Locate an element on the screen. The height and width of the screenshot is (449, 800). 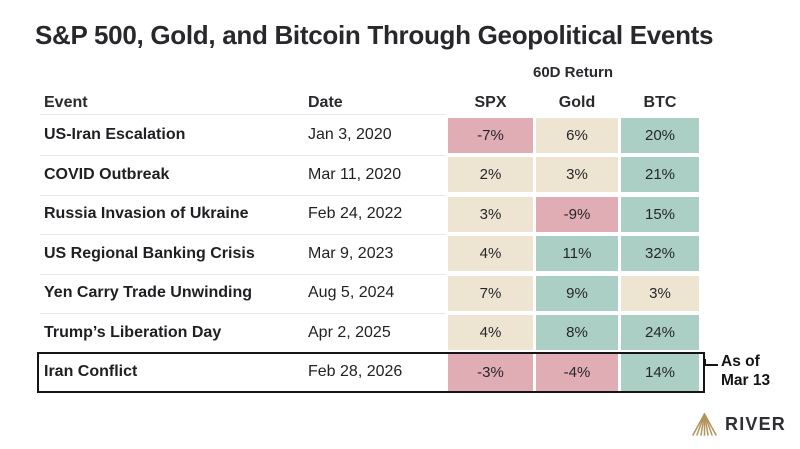
event-label: Trump’s Liberation Day is located at coordinates (133, 332).